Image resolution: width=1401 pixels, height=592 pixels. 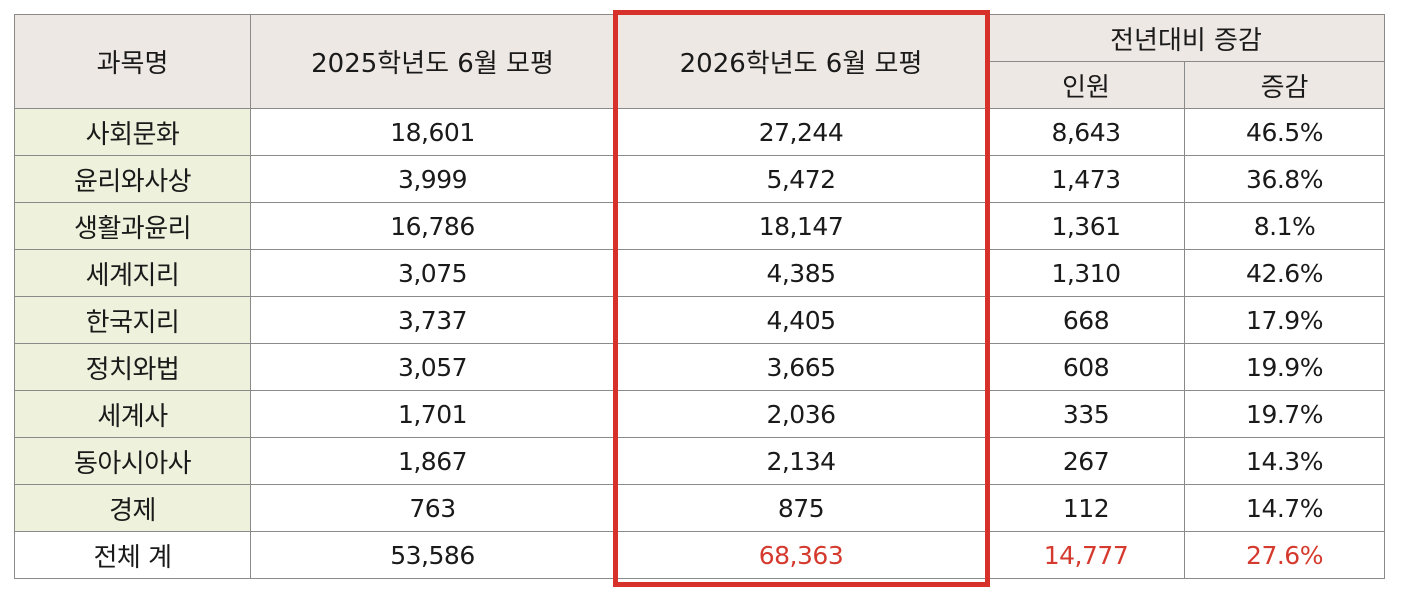 What do you see at coordinates (1086, 273) in the screenshot?
I see `cell-count: 1,310` at bounding box center [1086, 273].